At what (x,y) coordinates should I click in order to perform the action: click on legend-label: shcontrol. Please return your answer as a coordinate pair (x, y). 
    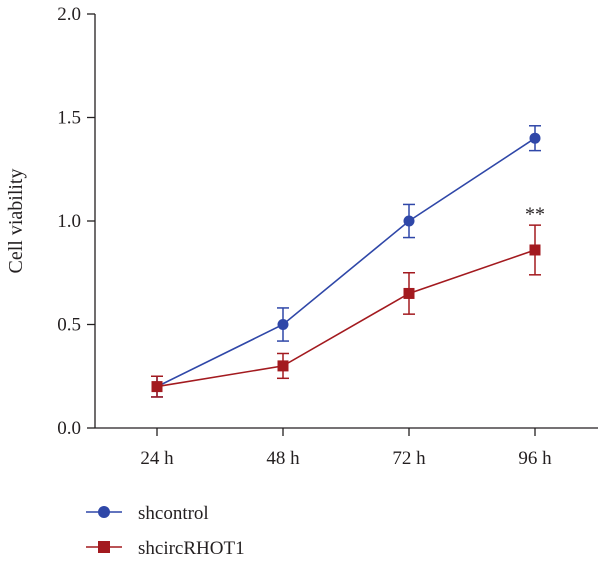
    Looking at the image, I should click on (173, 513).